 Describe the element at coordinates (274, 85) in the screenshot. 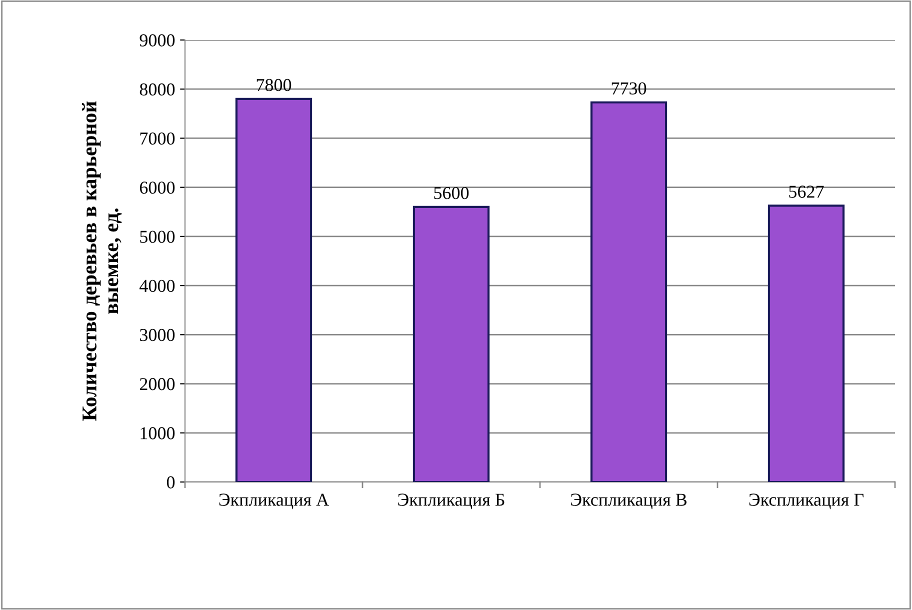

I see `data-label: 7800` at that location.